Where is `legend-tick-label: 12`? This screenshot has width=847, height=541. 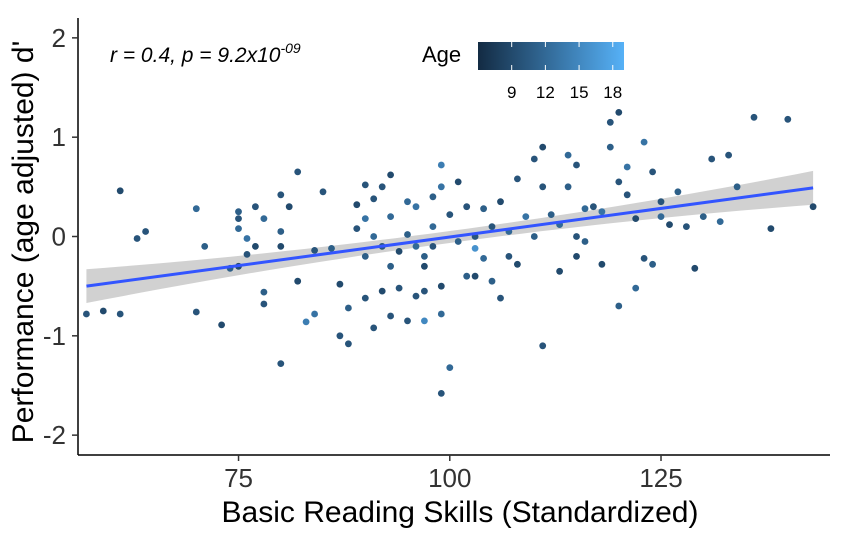 legend-tick-label: 12 is located at coordinates (545, 92).